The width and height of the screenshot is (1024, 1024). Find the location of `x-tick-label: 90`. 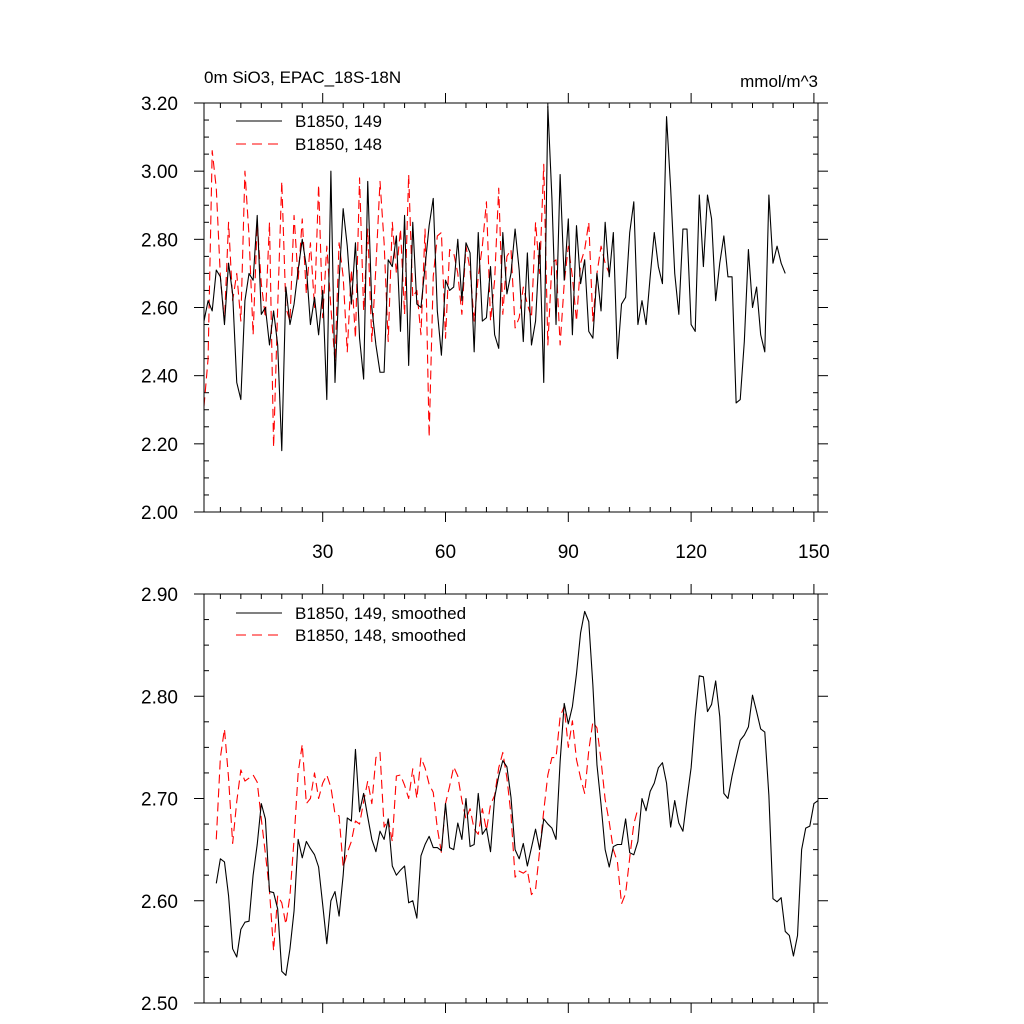

x-tick-label: 90 is located at coordinates (568, 552).